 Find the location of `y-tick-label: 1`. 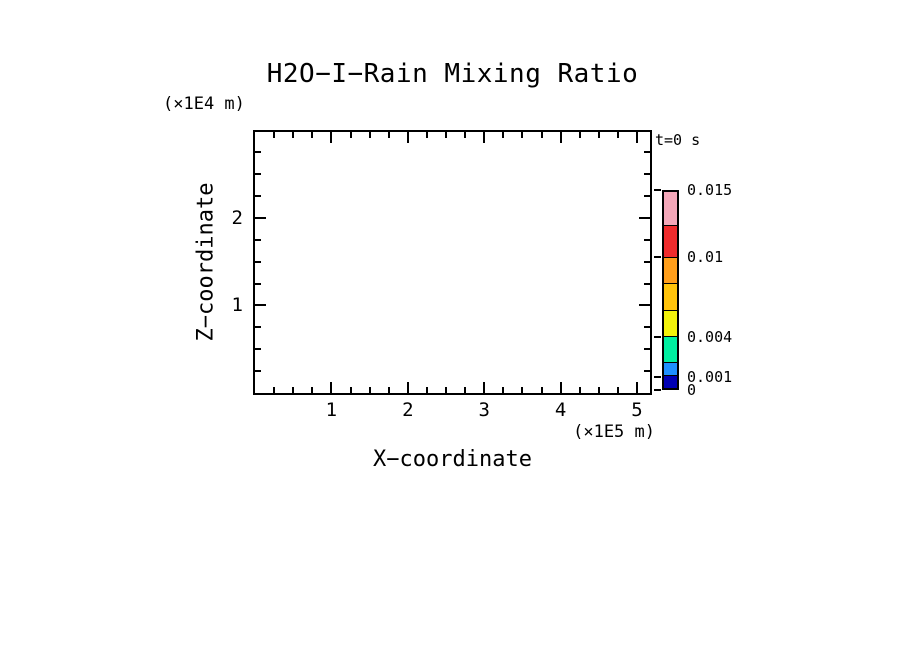

y-tick-label: 1 is located at coordinates (237, 305).